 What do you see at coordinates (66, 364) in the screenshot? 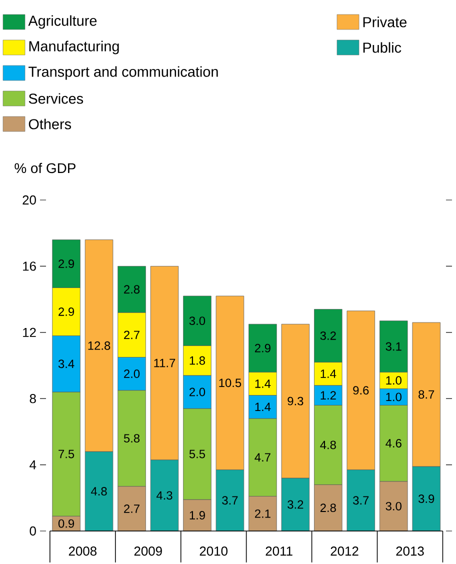
I see `data-label: 3.4` at bounding box center [66, 364].